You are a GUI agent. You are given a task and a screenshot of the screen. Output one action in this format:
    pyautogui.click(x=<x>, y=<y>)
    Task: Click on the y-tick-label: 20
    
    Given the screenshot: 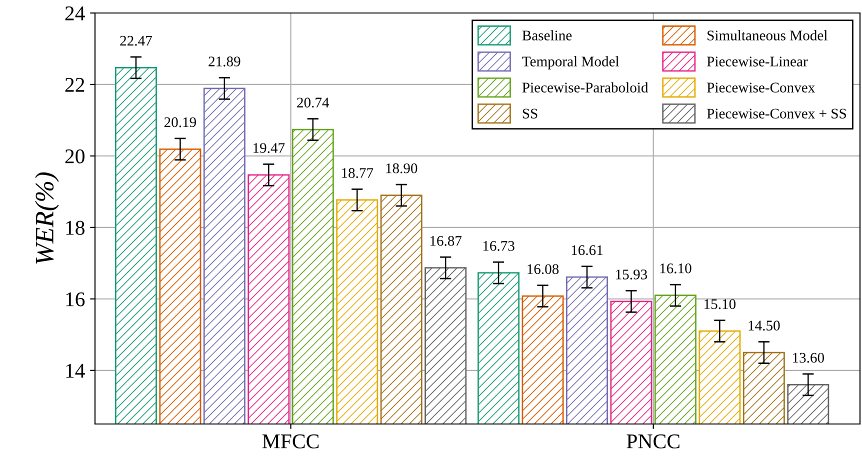 What is the action you would take?
    pyautogui.click(x=74, y=156)
    